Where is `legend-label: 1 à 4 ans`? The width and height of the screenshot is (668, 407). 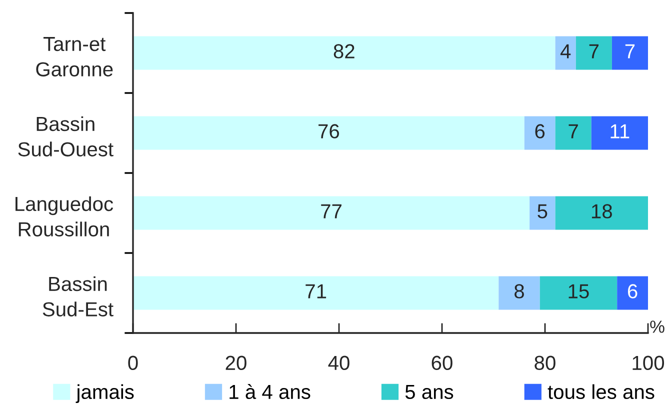
legend-label: 1 à 4 ans is located at coordinates (270, 392).